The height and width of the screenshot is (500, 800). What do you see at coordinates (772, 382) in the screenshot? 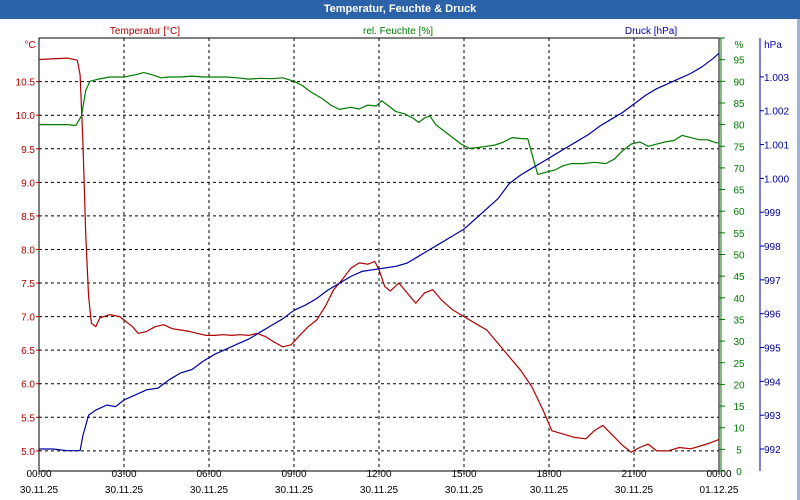
I see `pressure-tick-label: 994` at bounding box center [772, 382].